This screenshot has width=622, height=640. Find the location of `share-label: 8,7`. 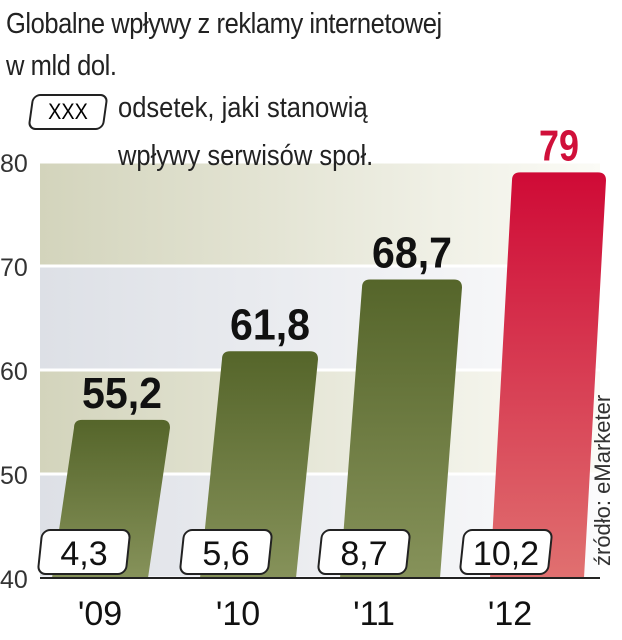

share-label: 8,7 is located at coordinates (363, 554).